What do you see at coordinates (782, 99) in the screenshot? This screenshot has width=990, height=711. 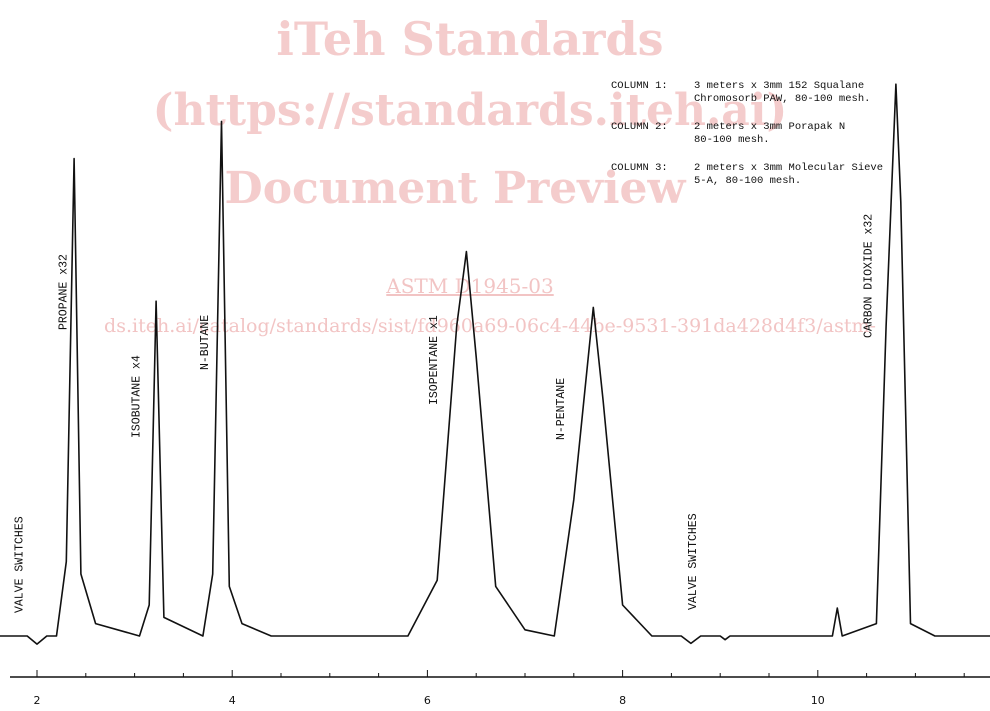 I see `column-desc: Chromosorb PAW, 80-100 mesh.` at bounding box center [782, 99].